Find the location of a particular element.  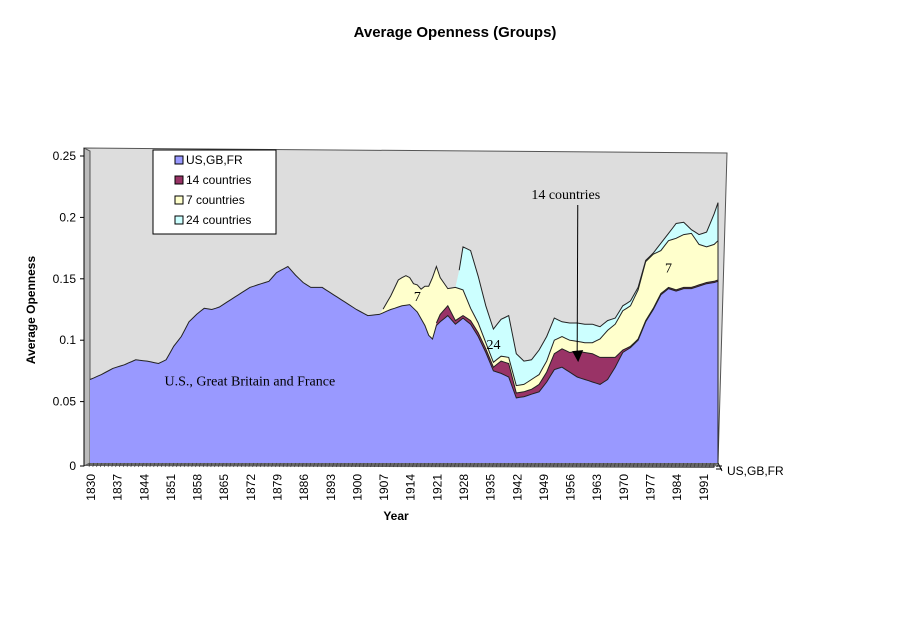

depth-axis: US,GB,FR is located at coordinates (750, 470).